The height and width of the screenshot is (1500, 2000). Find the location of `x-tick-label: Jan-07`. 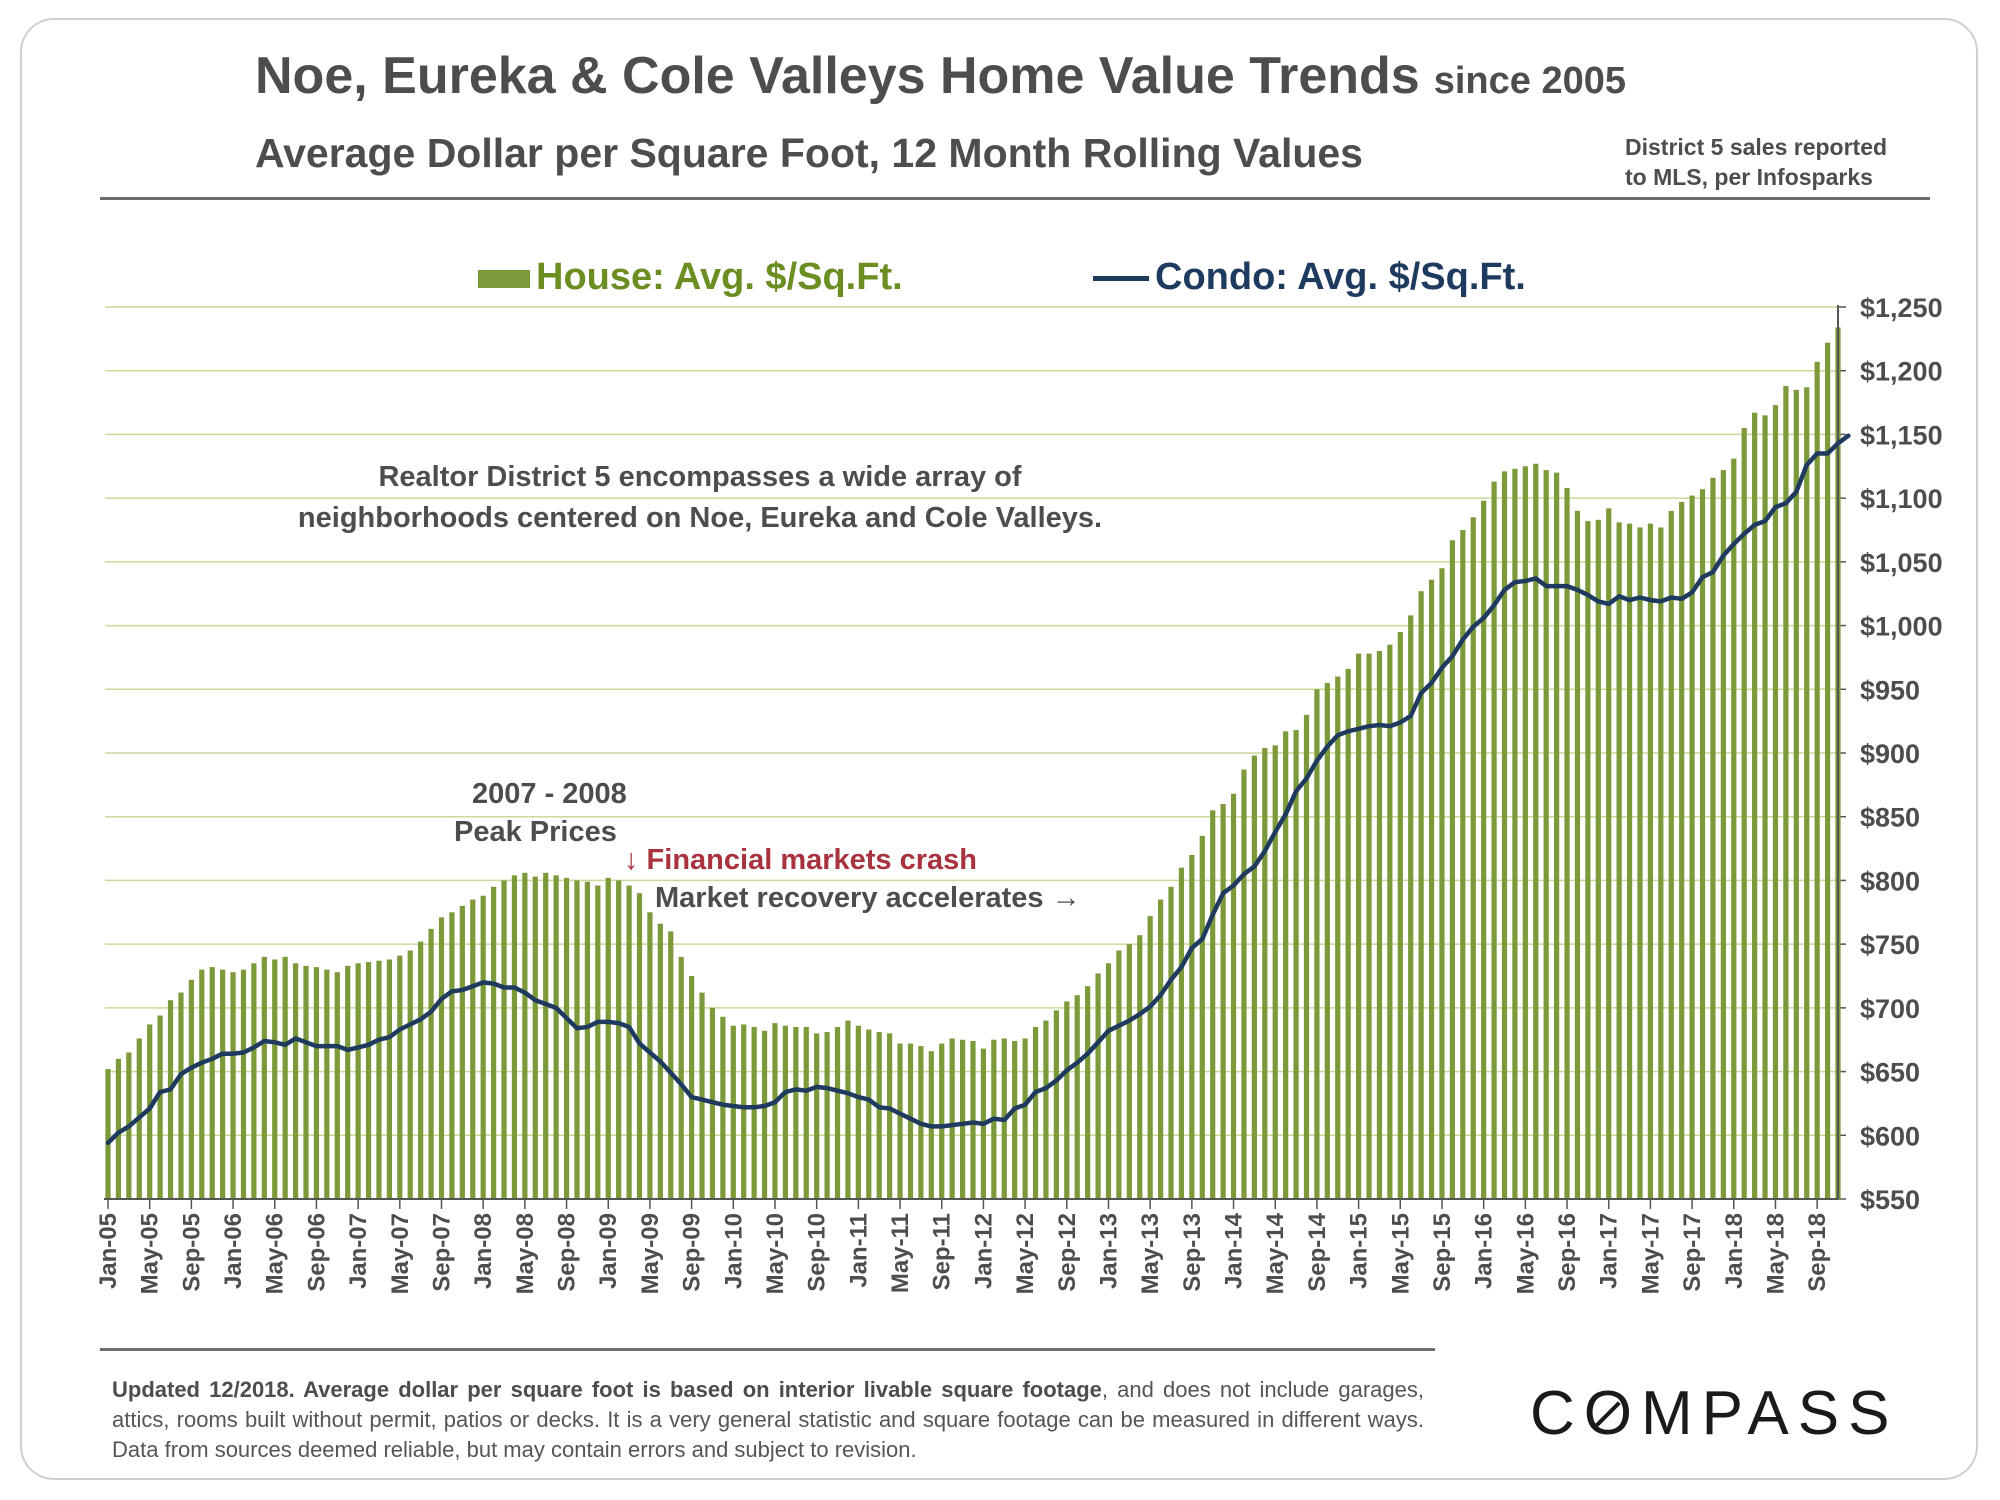

x-tick-label: Jan-07 is located at coordinates (358, 1251).